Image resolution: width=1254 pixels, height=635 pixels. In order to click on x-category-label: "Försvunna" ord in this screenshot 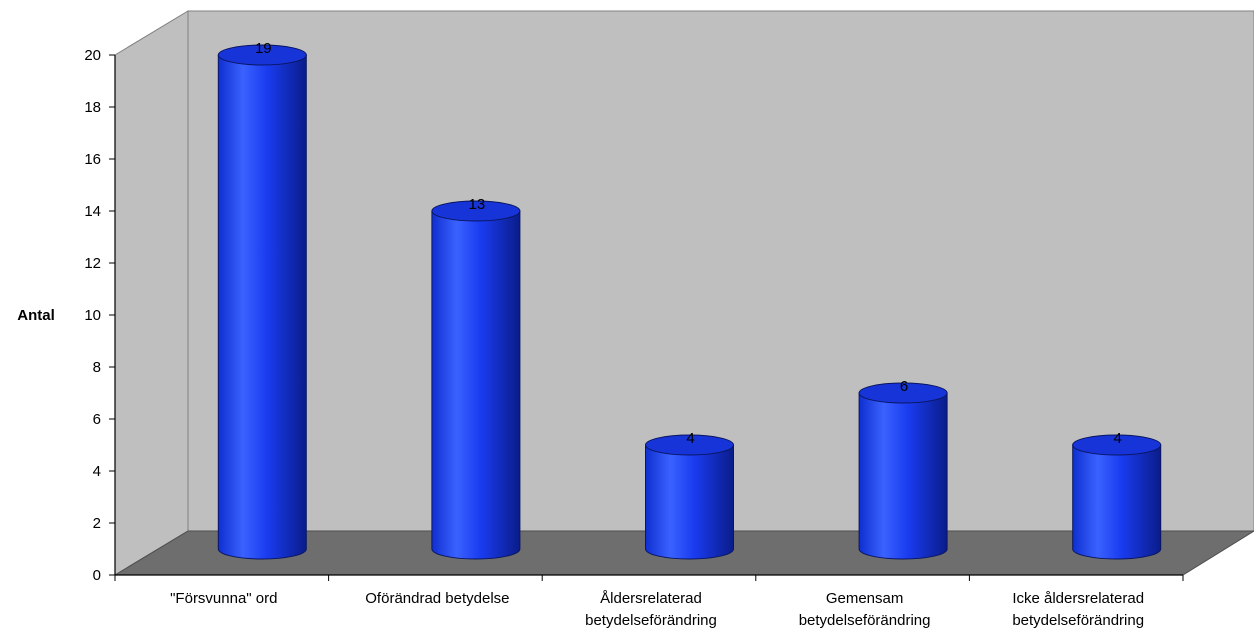, I will do `click(223, 598)`.